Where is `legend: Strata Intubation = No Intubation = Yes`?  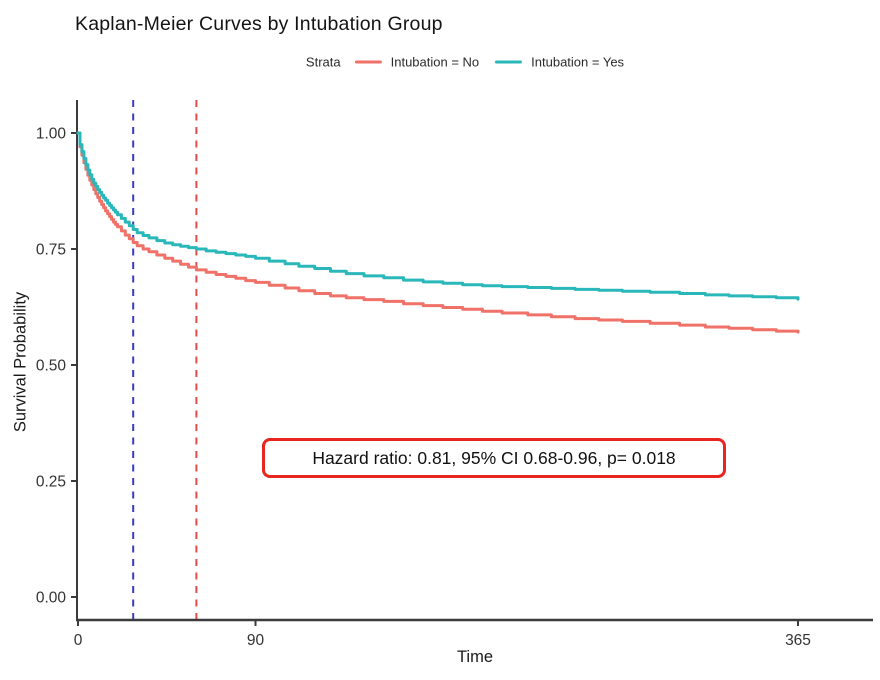
legend: Strata Intubation = No Intubation = Yes is located at coordinates (465, 62).